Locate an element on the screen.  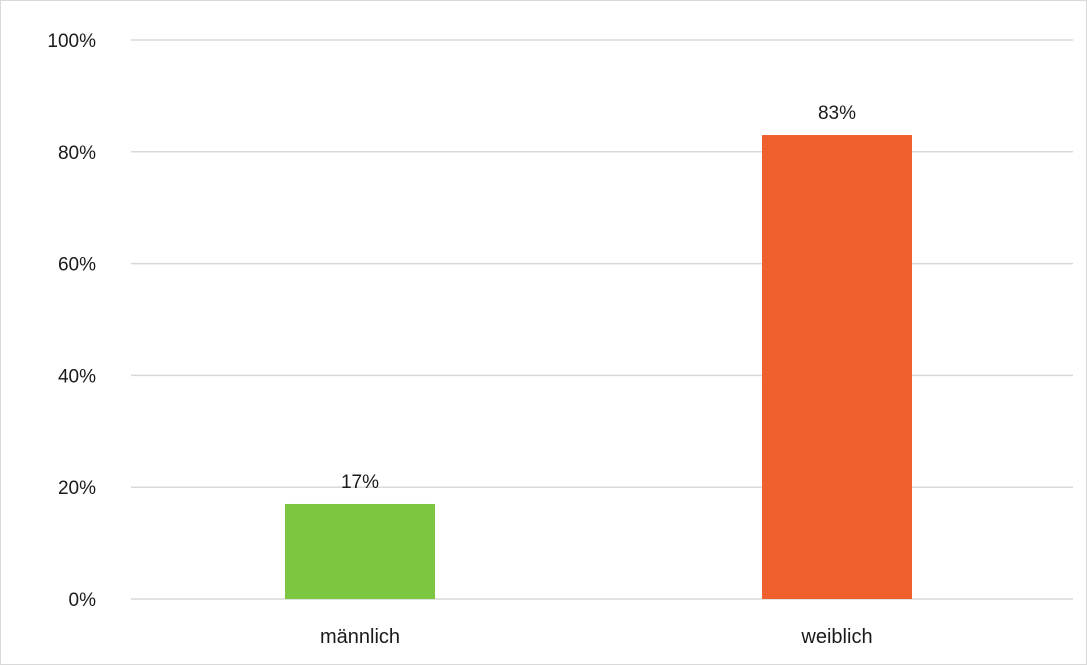
x-axis-category-labels: männlich weiblich is located at coordinates (596, 637).